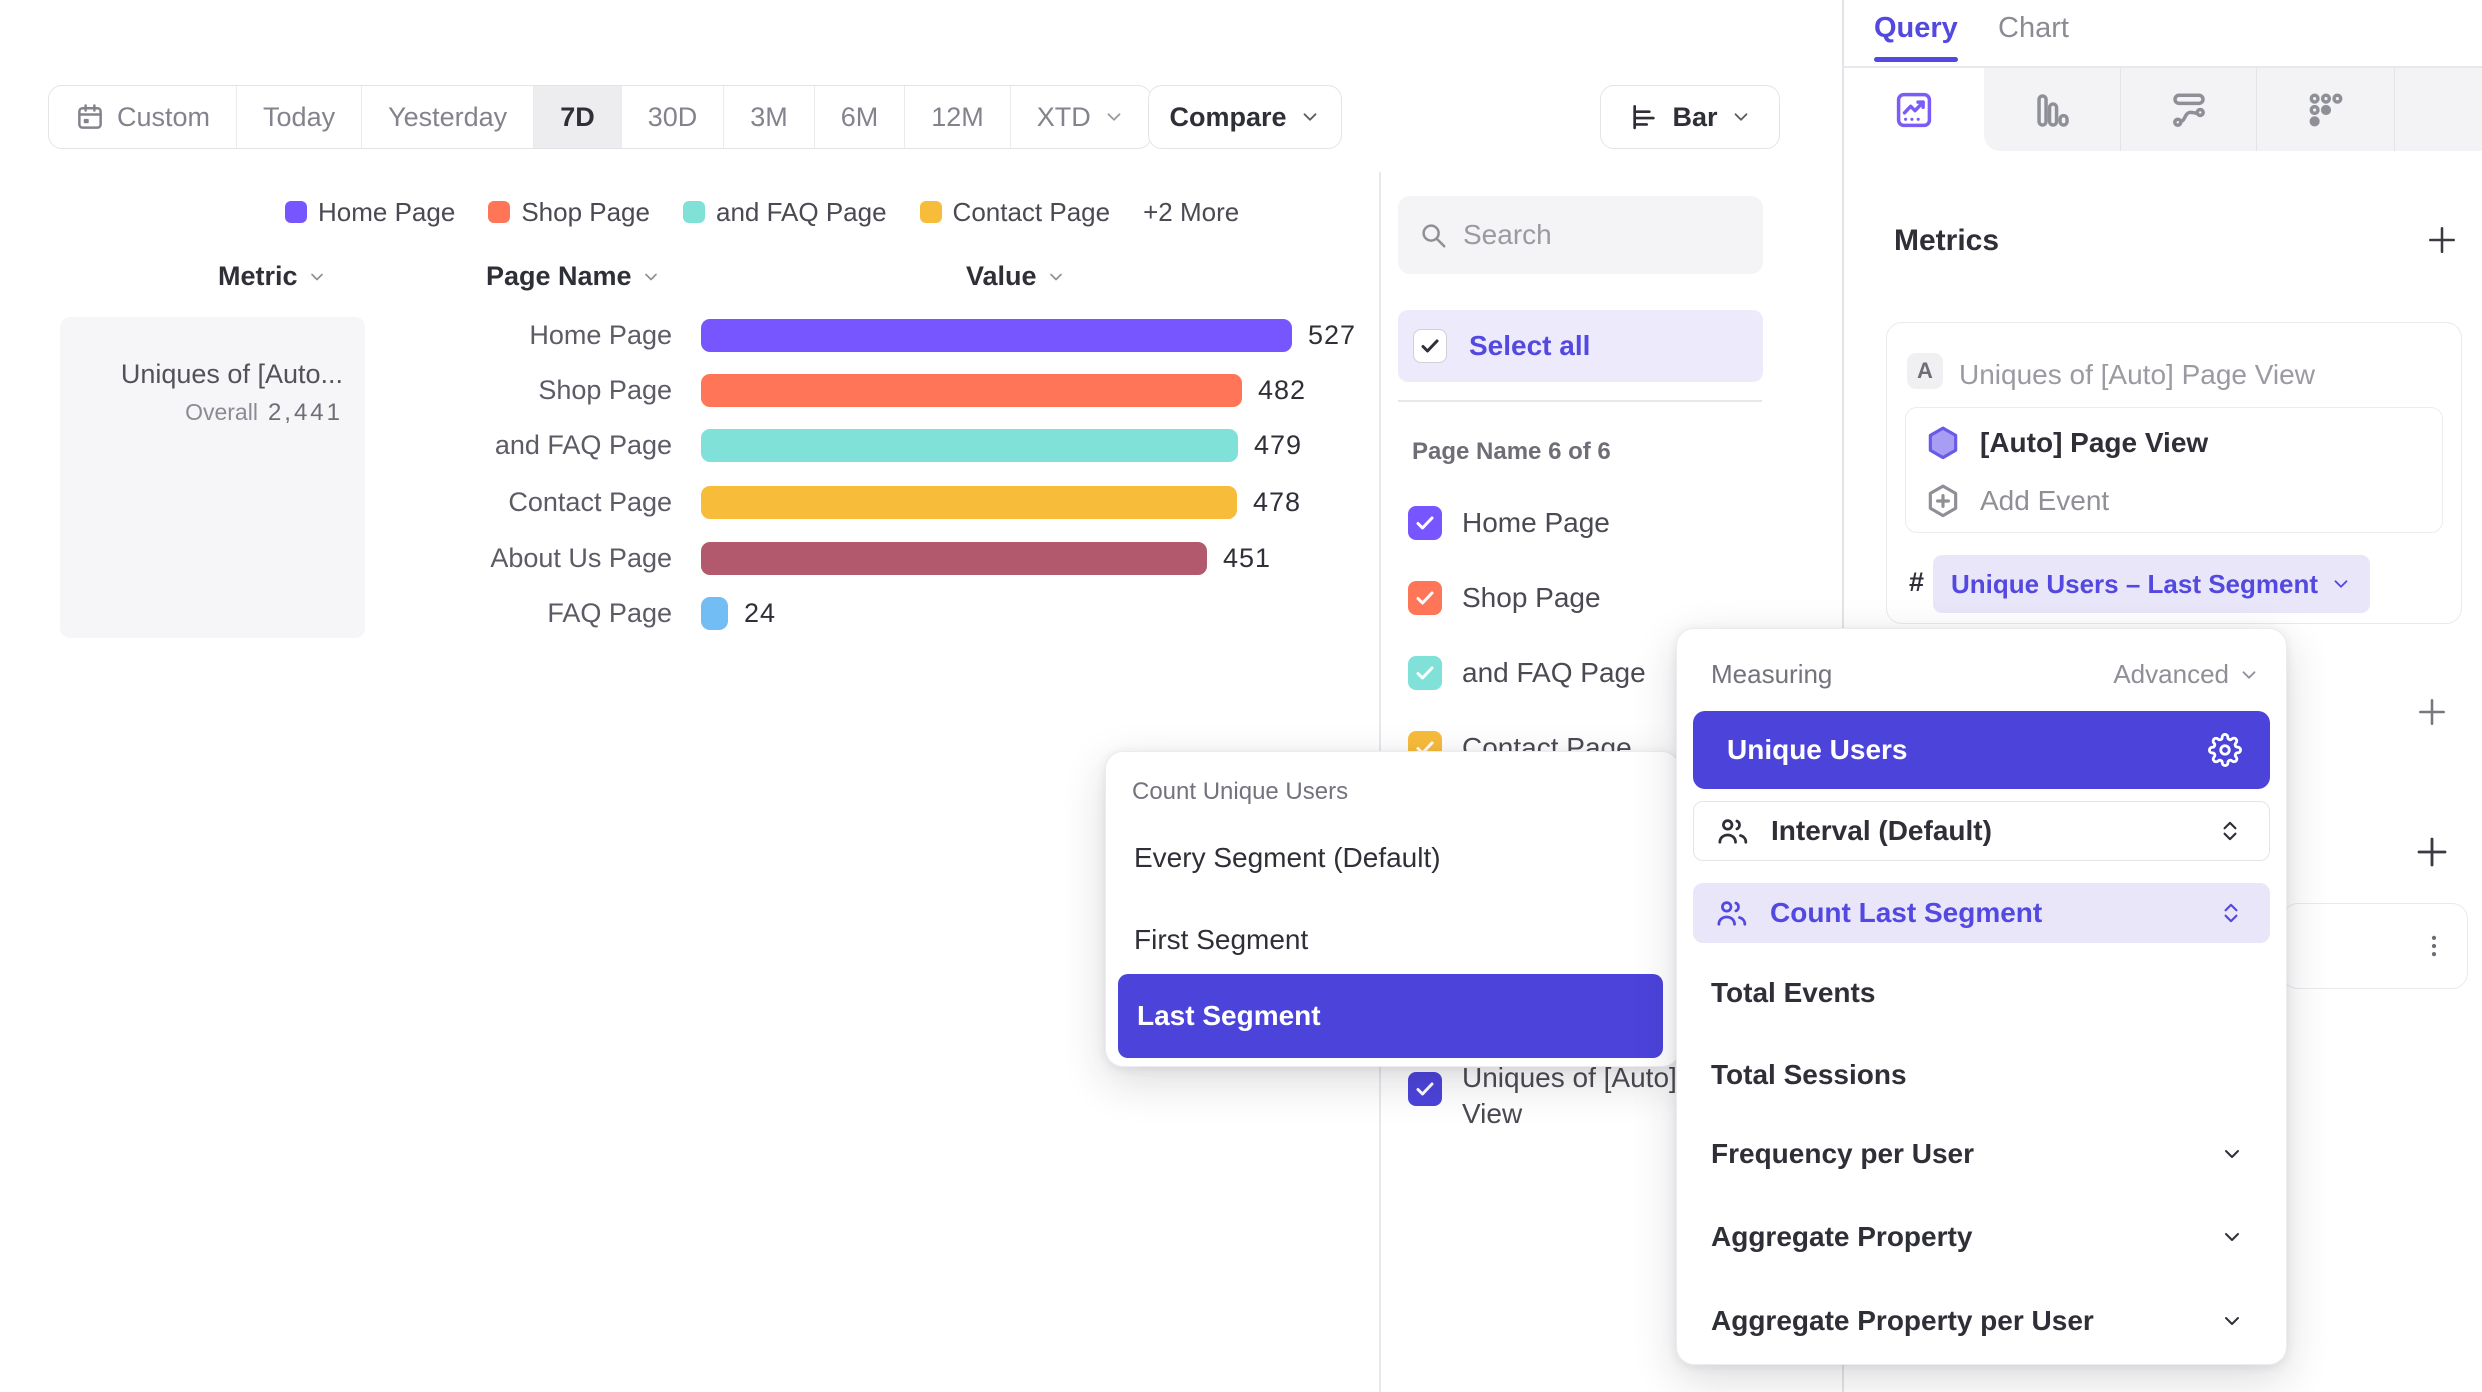  I want to click on add-event-hexagon-icon, so click(1943, 501).